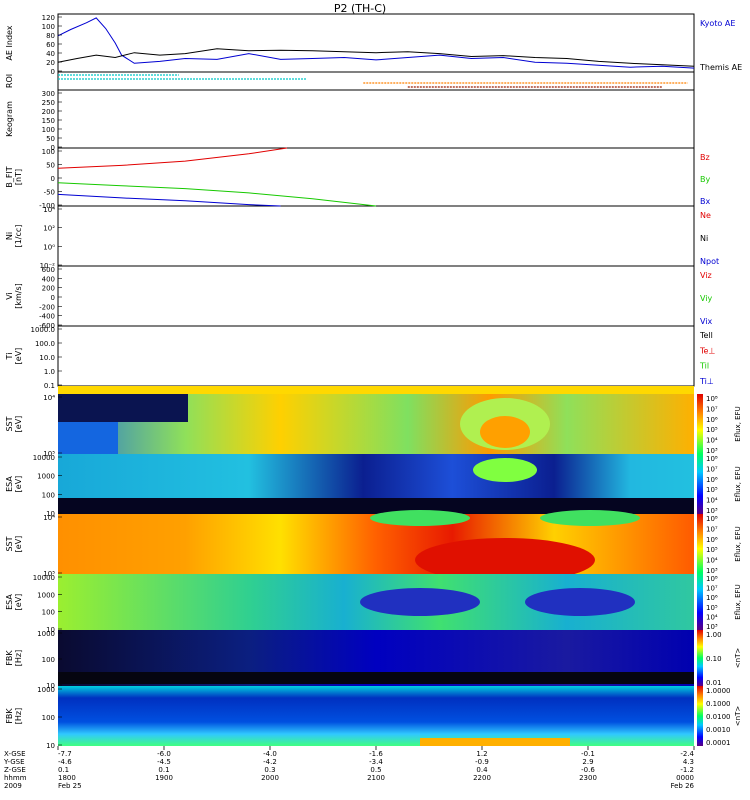 The width and height of the screenshot is (750, 800). What do you see at coordinates (712, 441) in the screenshot?
I see `sst_i-colorbar-tick: 10⁴` at bounding box center [712, 441].